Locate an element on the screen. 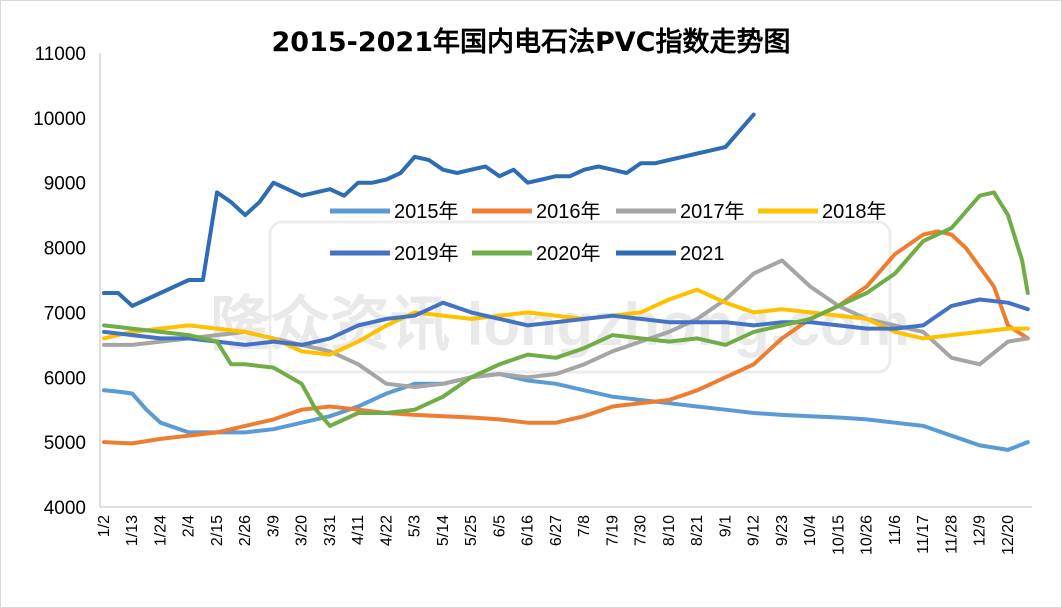 Image resolution: width=1062 pixels, height=608 pixels. x-tick-label: 6/5 is located at coordinates (499, 526).